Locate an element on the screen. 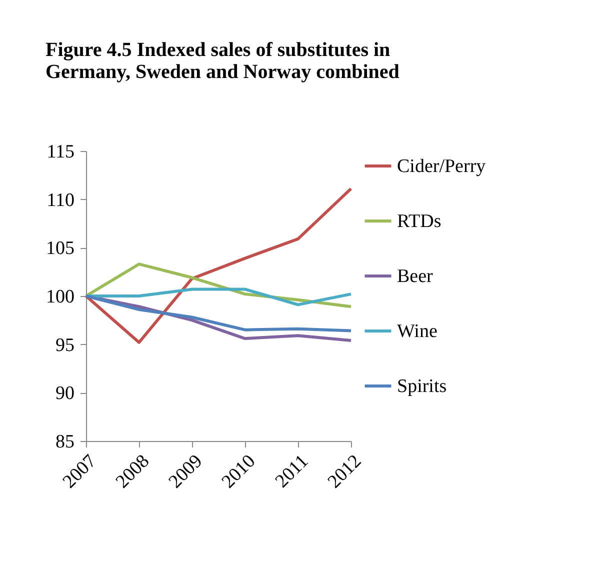 This screenshot has height=581, width=615. y-tick-label: 105 is located at coordinates (60, 249).